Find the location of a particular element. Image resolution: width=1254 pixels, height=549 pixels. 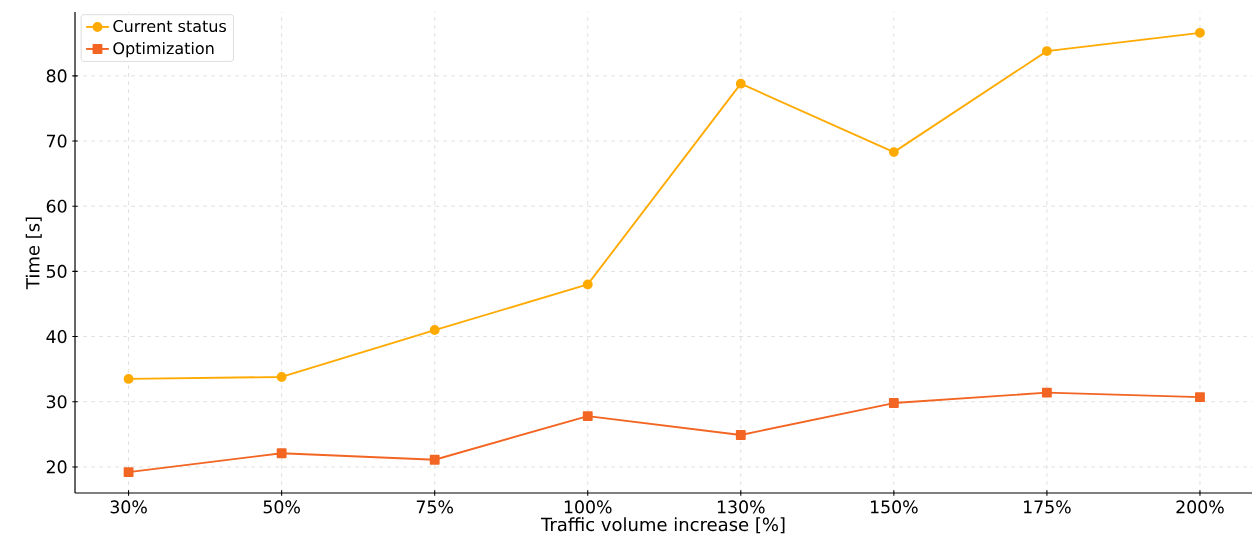

x-tick-label: 30% is located at coordinates (128, 507).